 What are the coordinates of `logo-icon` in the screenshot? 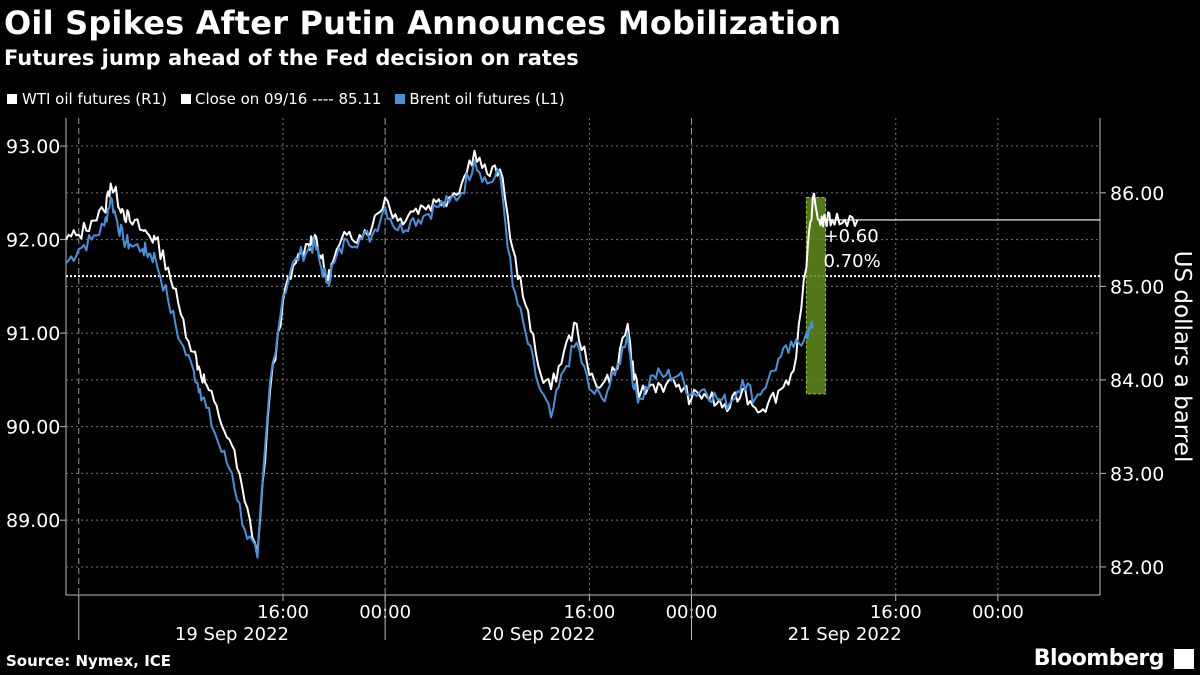 It's located at (1184, 659).